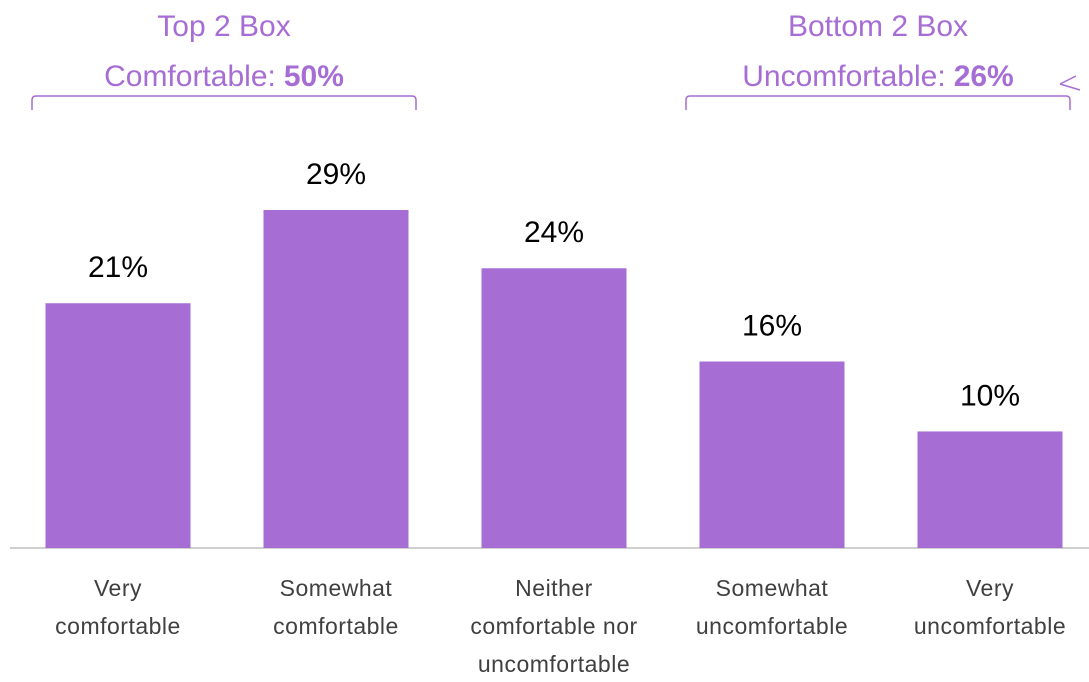  I want to click on value-label: 10%, so click(990, 395).